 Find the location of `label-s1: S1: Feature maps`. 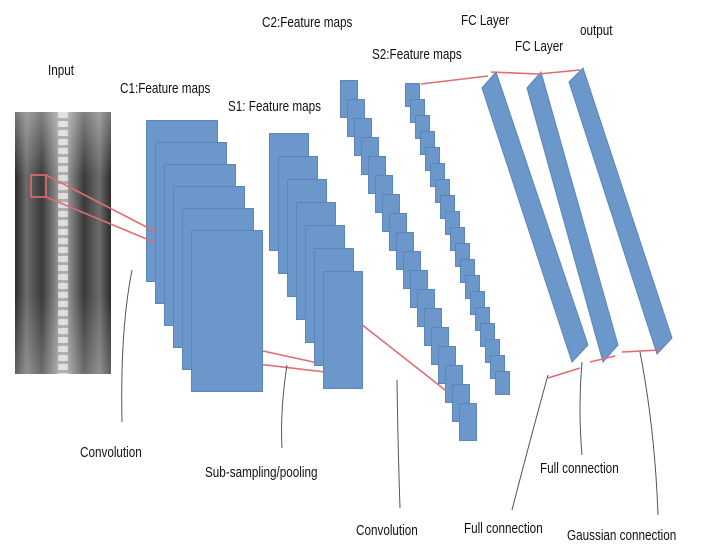

label-s1: S1: Feature maps is located at coordinates (275, 106).